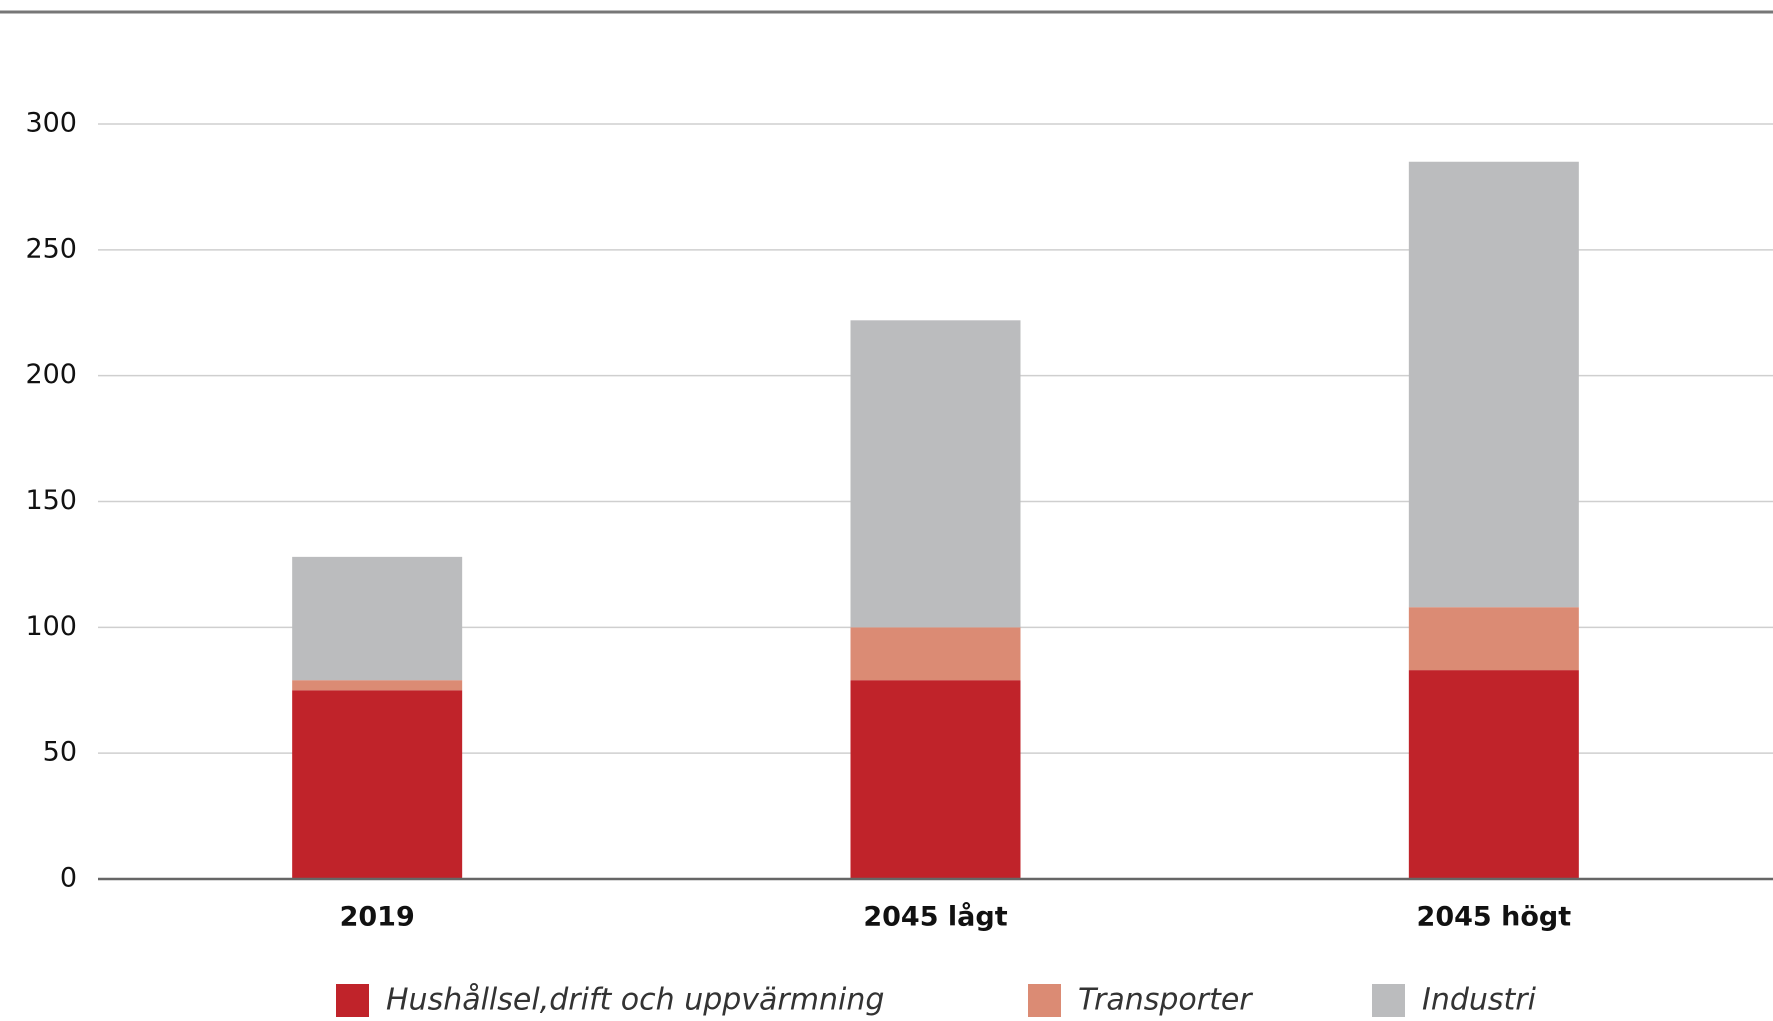  I want to click on y-tick-label: 100, so click(51, 626).